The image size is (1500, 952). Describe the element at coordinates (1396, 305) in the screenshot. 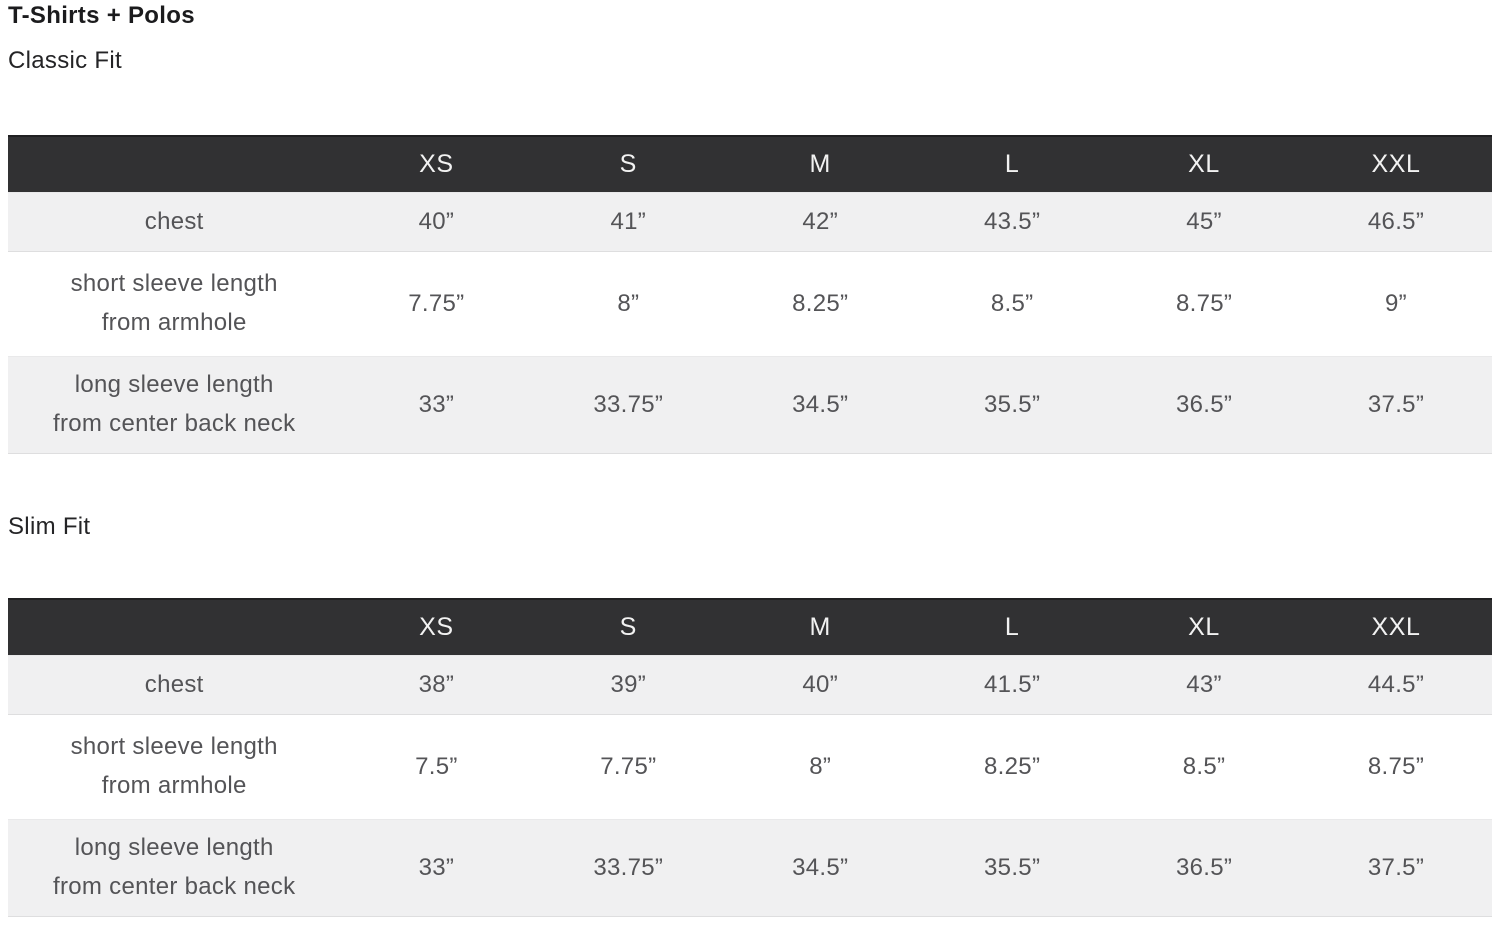

I see `size-value-cell: 9”` at that location.